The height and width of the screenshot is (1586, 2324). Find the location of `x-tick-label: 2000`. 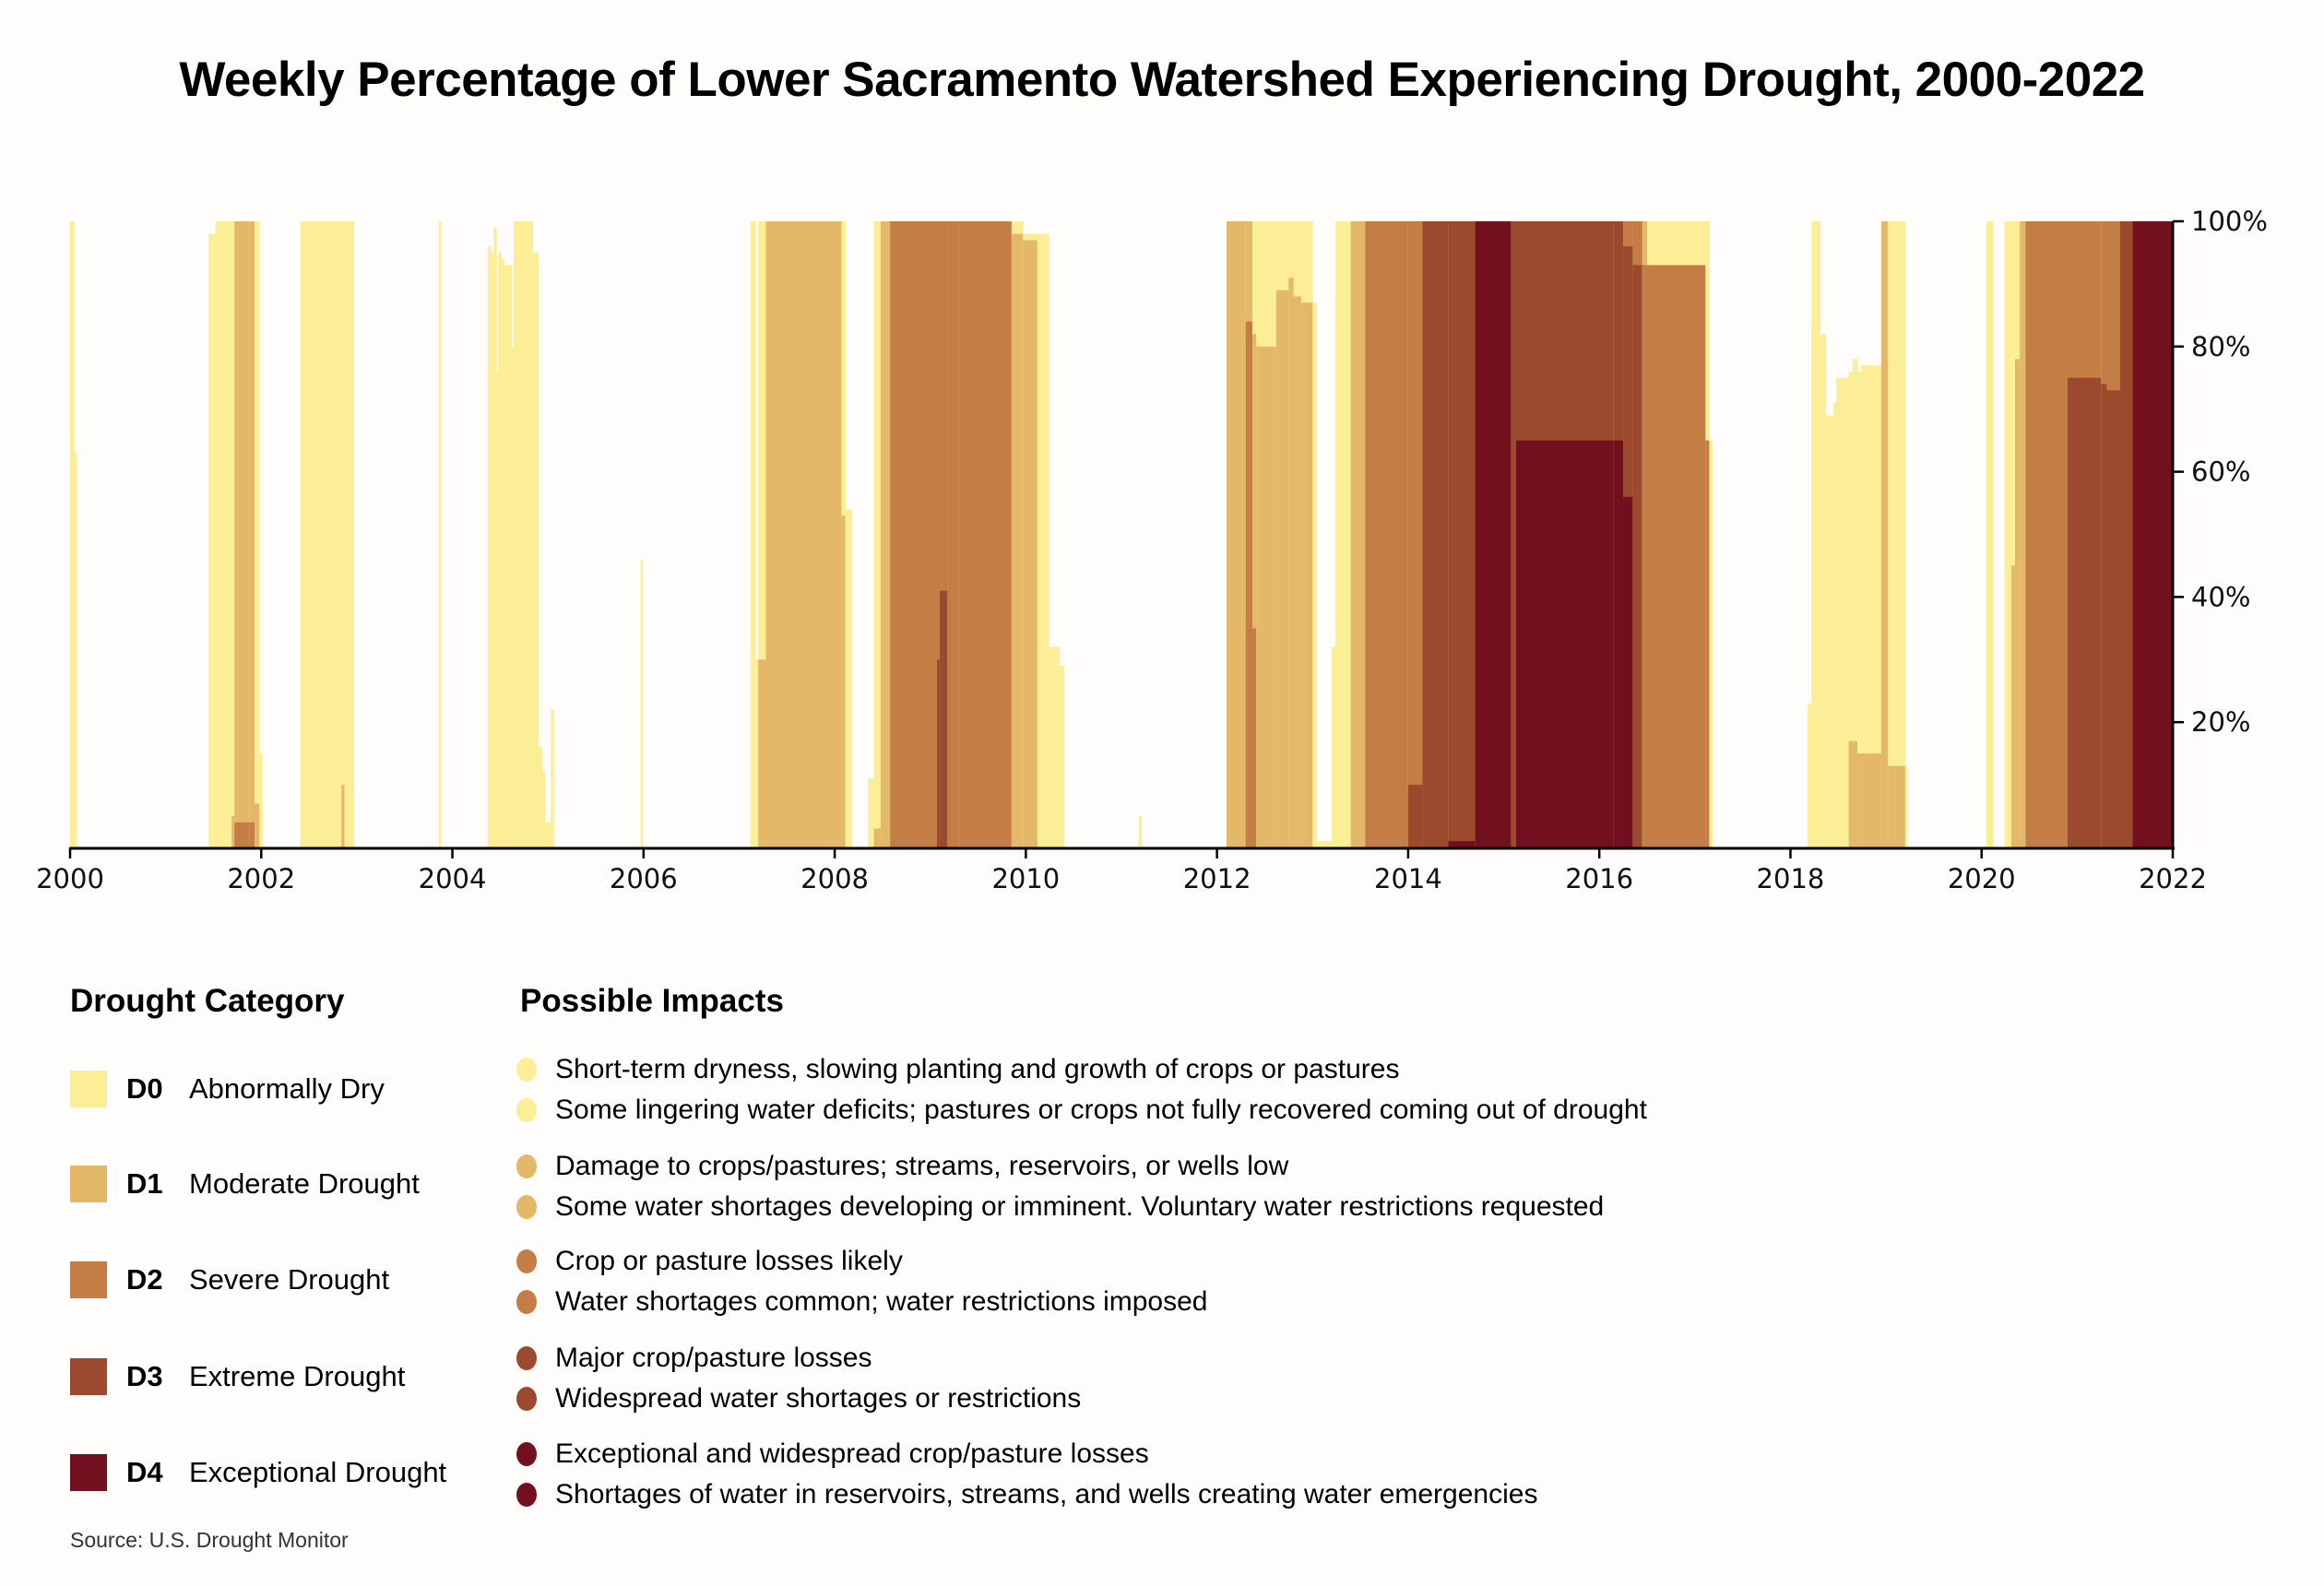

x-tick-label: 2000 is located at coordinates (70, 878).